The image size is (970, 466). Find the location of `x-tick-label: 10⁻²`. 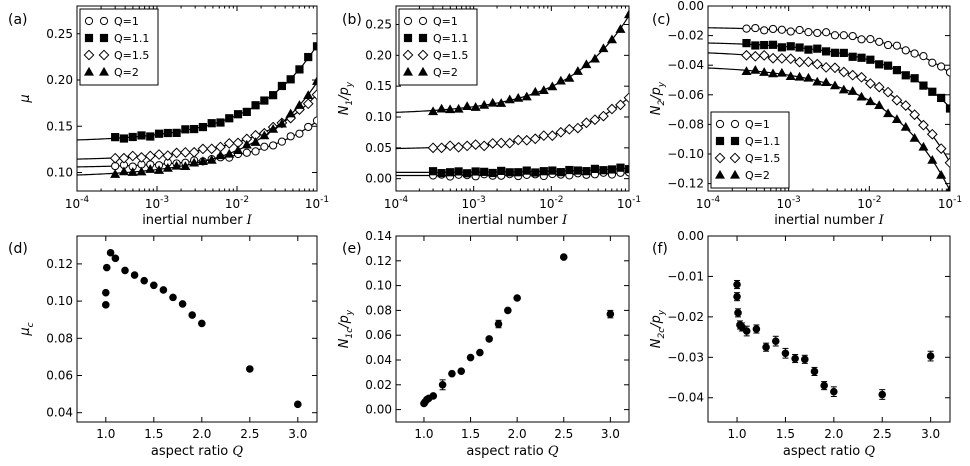

x-tick-label: 10⁻² is located at coordinates (869, 203).